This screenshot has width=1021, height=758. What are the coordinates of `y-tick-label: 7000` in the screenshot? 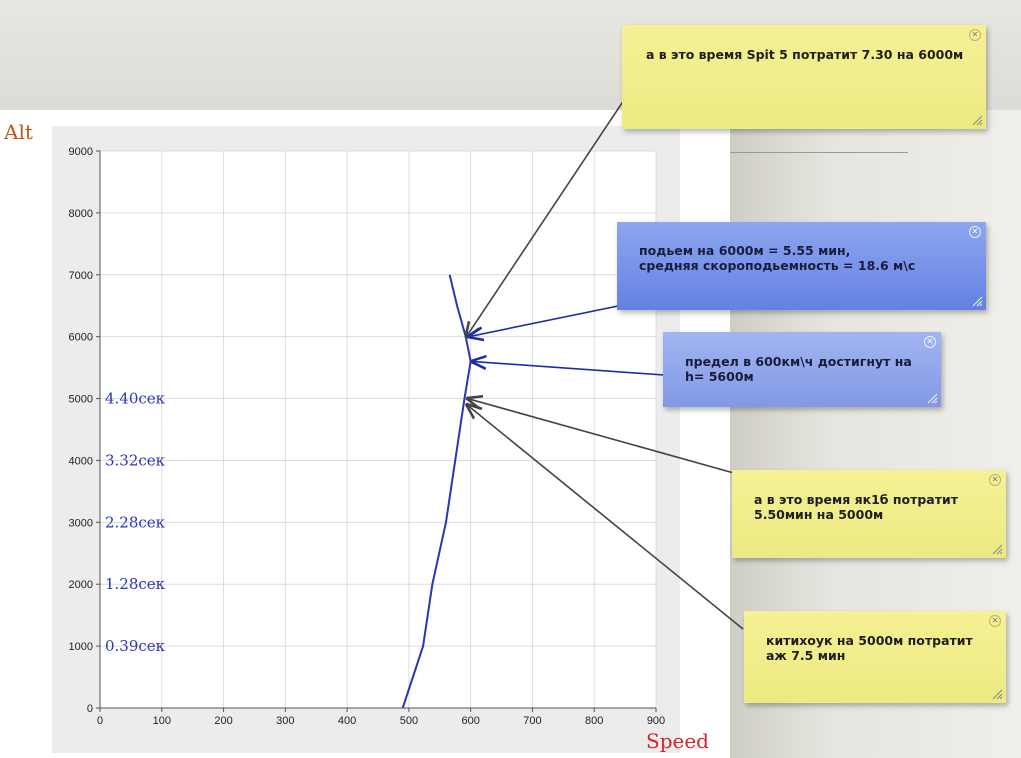 It's located at (81, 276).